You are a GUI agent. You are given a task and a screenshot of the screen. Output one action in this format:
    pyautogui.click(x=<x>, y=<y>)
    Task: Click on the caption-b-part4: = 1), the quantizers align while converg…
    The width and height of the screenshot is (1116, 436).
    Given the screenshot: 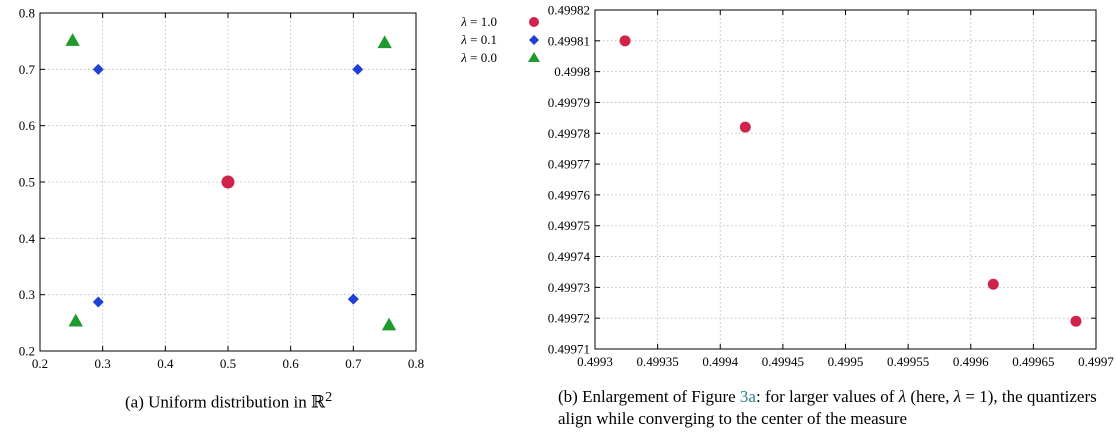 What is the action you would take?
    pyautogui.click(x=827, y=407)
    